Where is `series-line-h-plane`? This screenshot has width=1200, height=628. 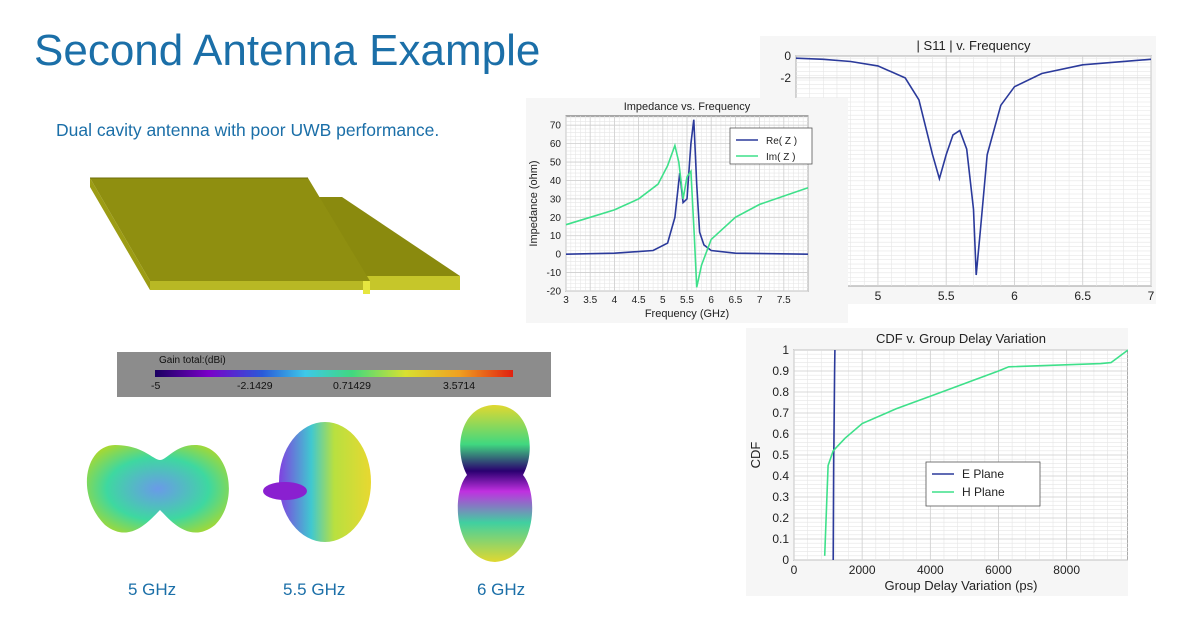 series-line-h-plane is located at coordinates (975, 452).